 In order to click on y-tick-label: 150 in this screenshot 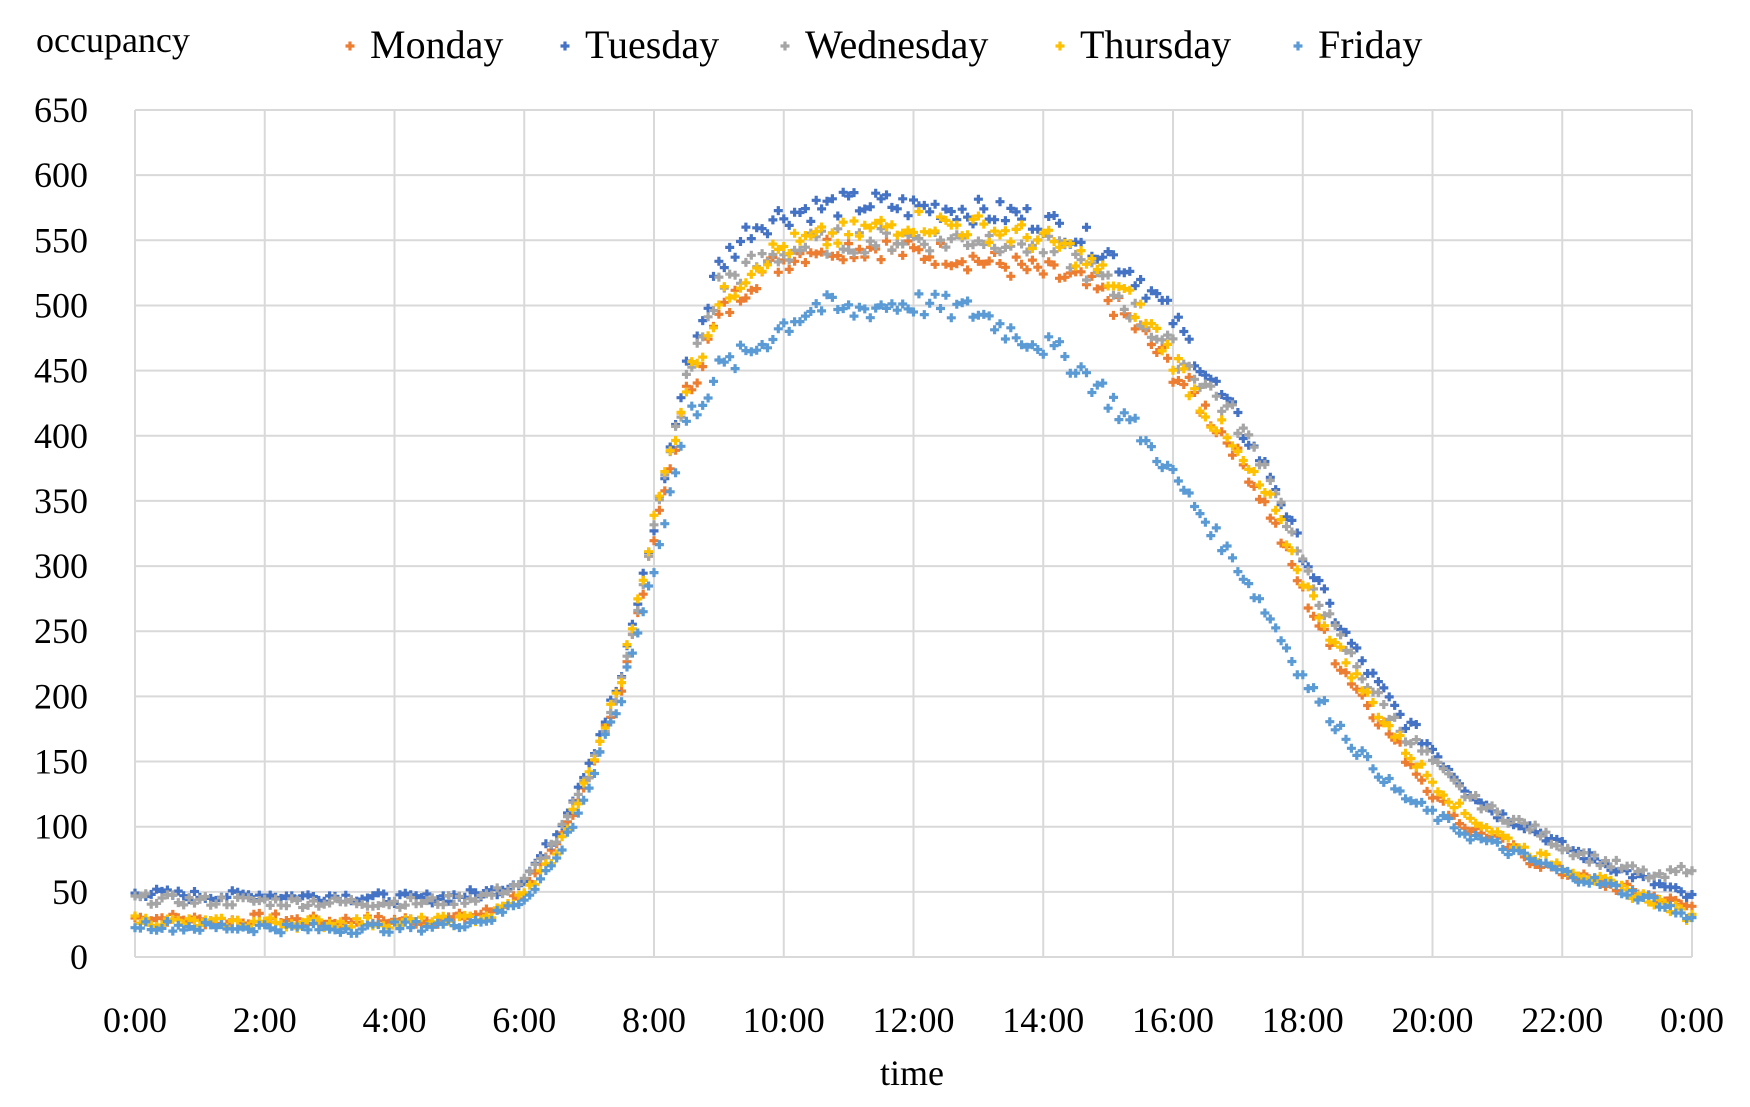, I will do `click(61, 762)`.